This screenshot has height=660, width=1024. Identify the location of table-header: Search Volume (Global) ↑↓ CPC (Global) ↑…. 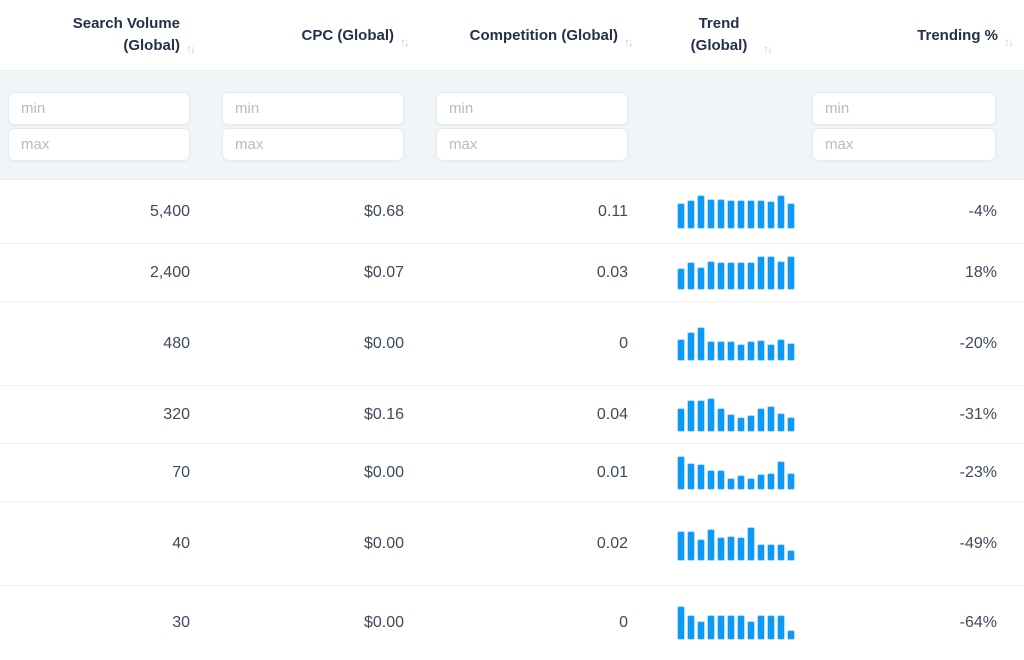
(512, 35).